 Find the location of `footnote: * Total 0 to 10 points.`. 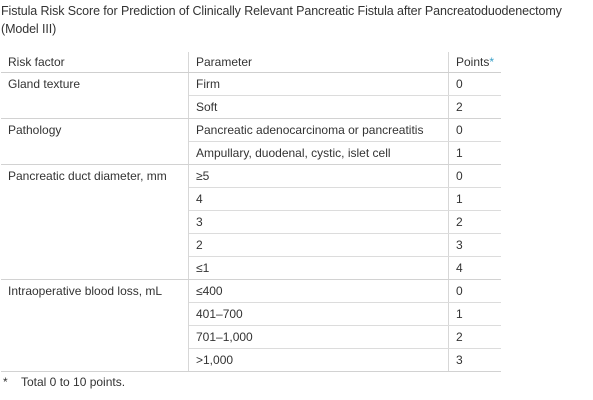

footnote: * Total 0 to 10 points. is located at coordinates (64, 382).